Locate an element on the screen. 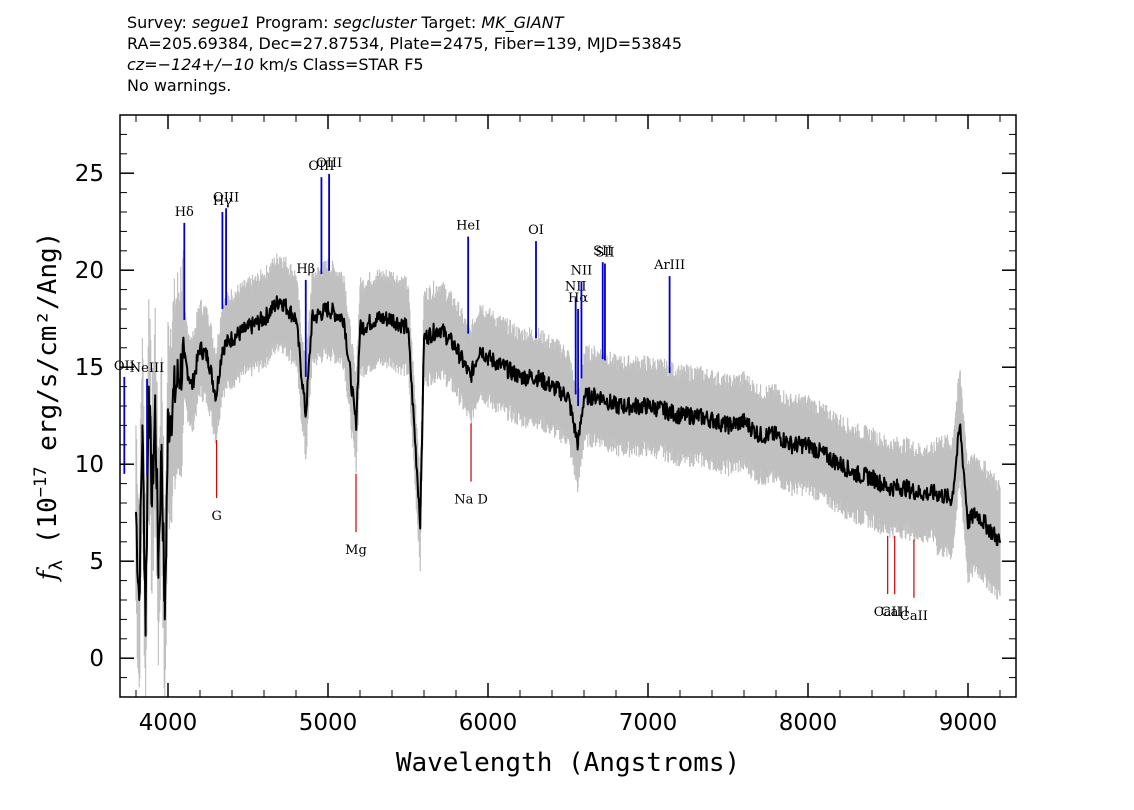 This screenshot has height=810, width=1134. absorption-line-label: Na D is located at coordinates (471, 500).